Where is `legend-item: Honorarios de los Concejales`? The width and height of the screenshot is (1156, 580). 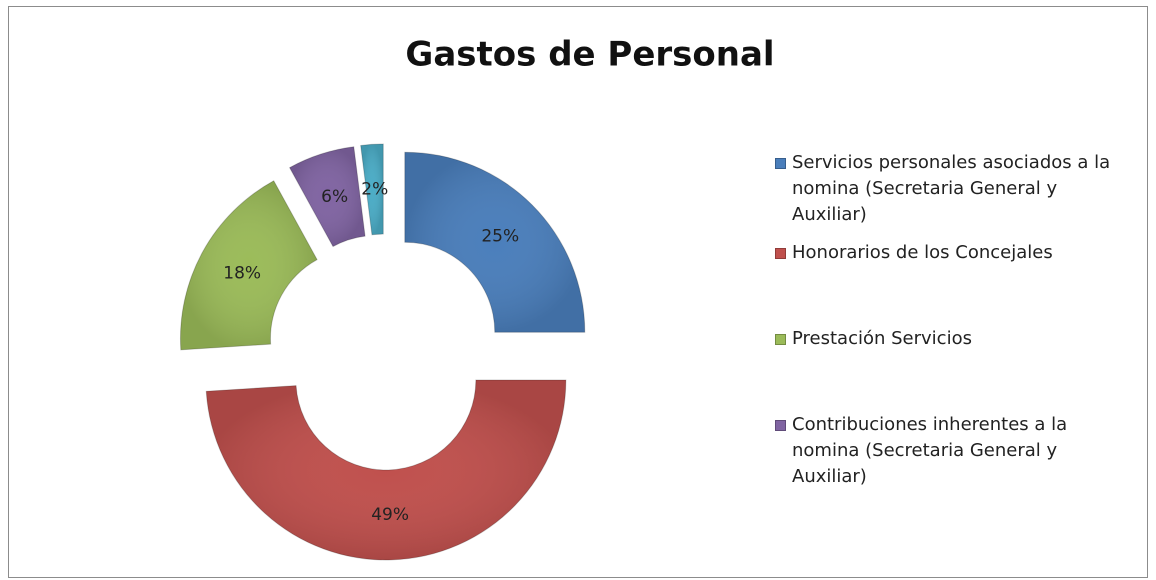
legend-item: Honorarios de los Concejales is located at coordinates (955, 253).